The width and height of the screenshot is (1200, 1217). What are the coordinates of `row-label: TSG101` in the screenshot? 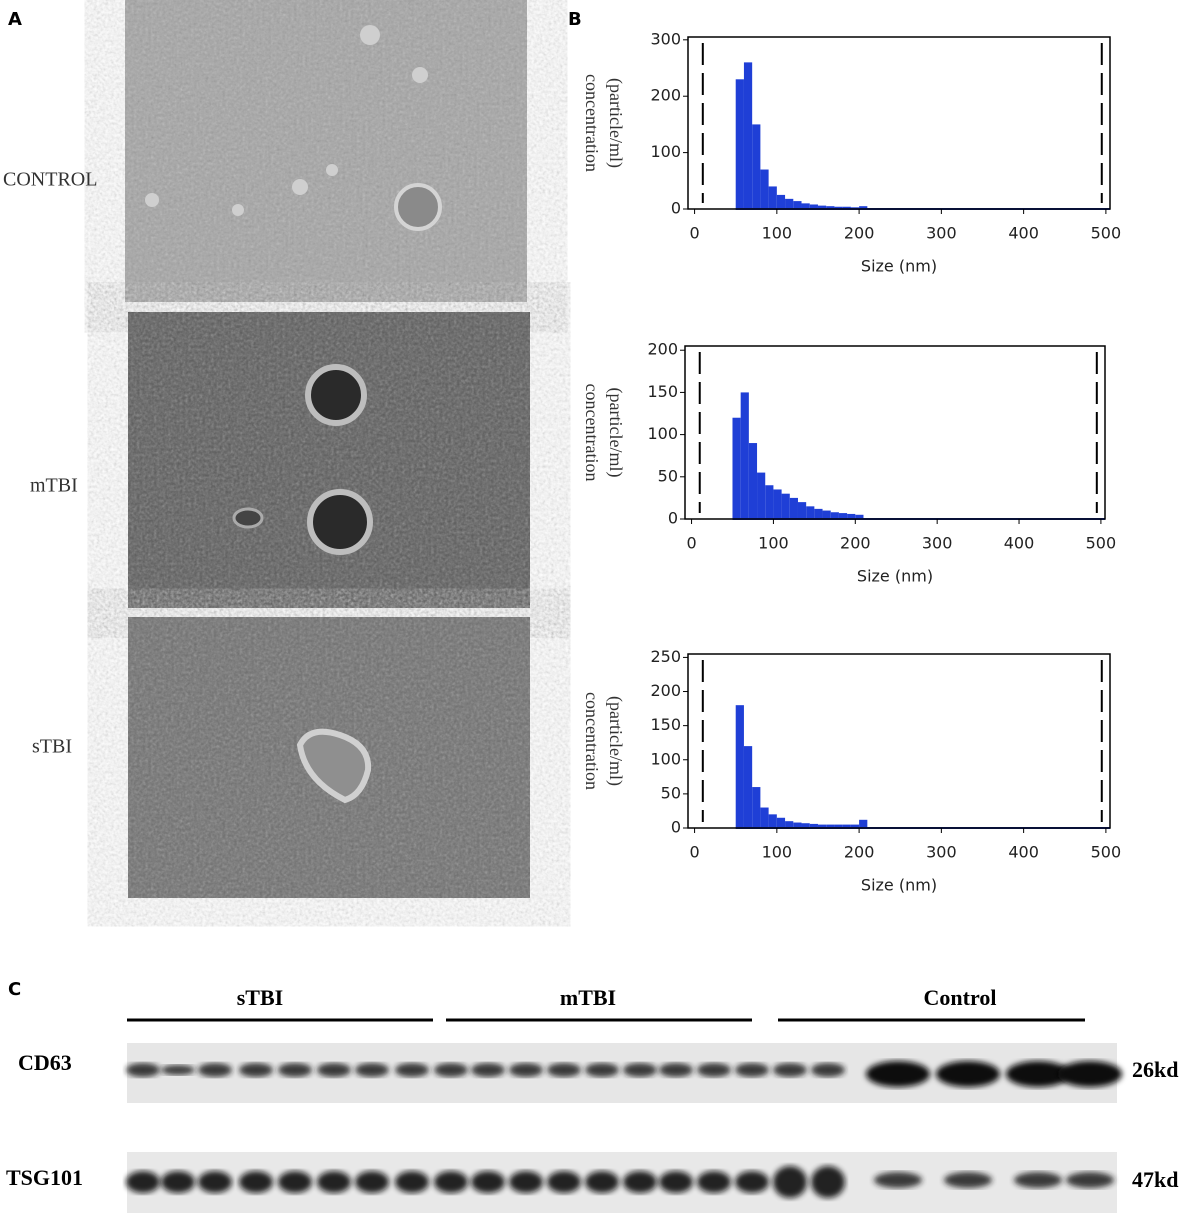 It's located at (44, 1177).